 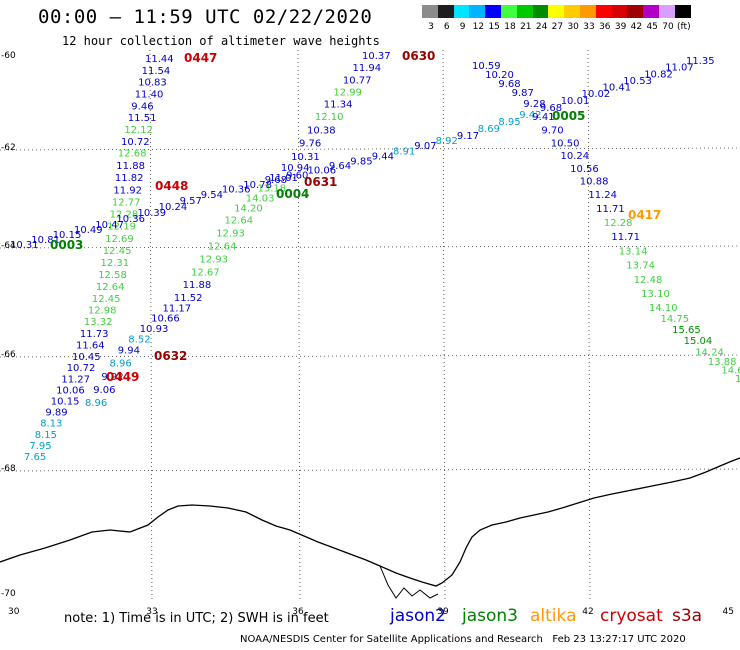 What do you see at coordinates (112, 377) in the screenshot?
I see `swh-reading: 9.92` at bounding box center [112, 377].